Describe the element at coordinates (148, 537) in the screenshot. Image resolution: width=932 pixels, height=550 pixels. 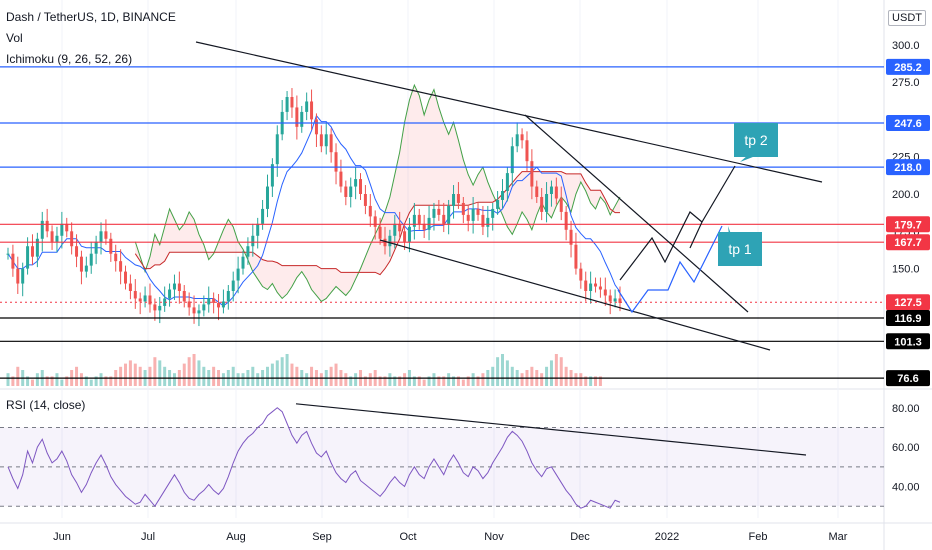
I see `x-tick-label: Jul` at that location.